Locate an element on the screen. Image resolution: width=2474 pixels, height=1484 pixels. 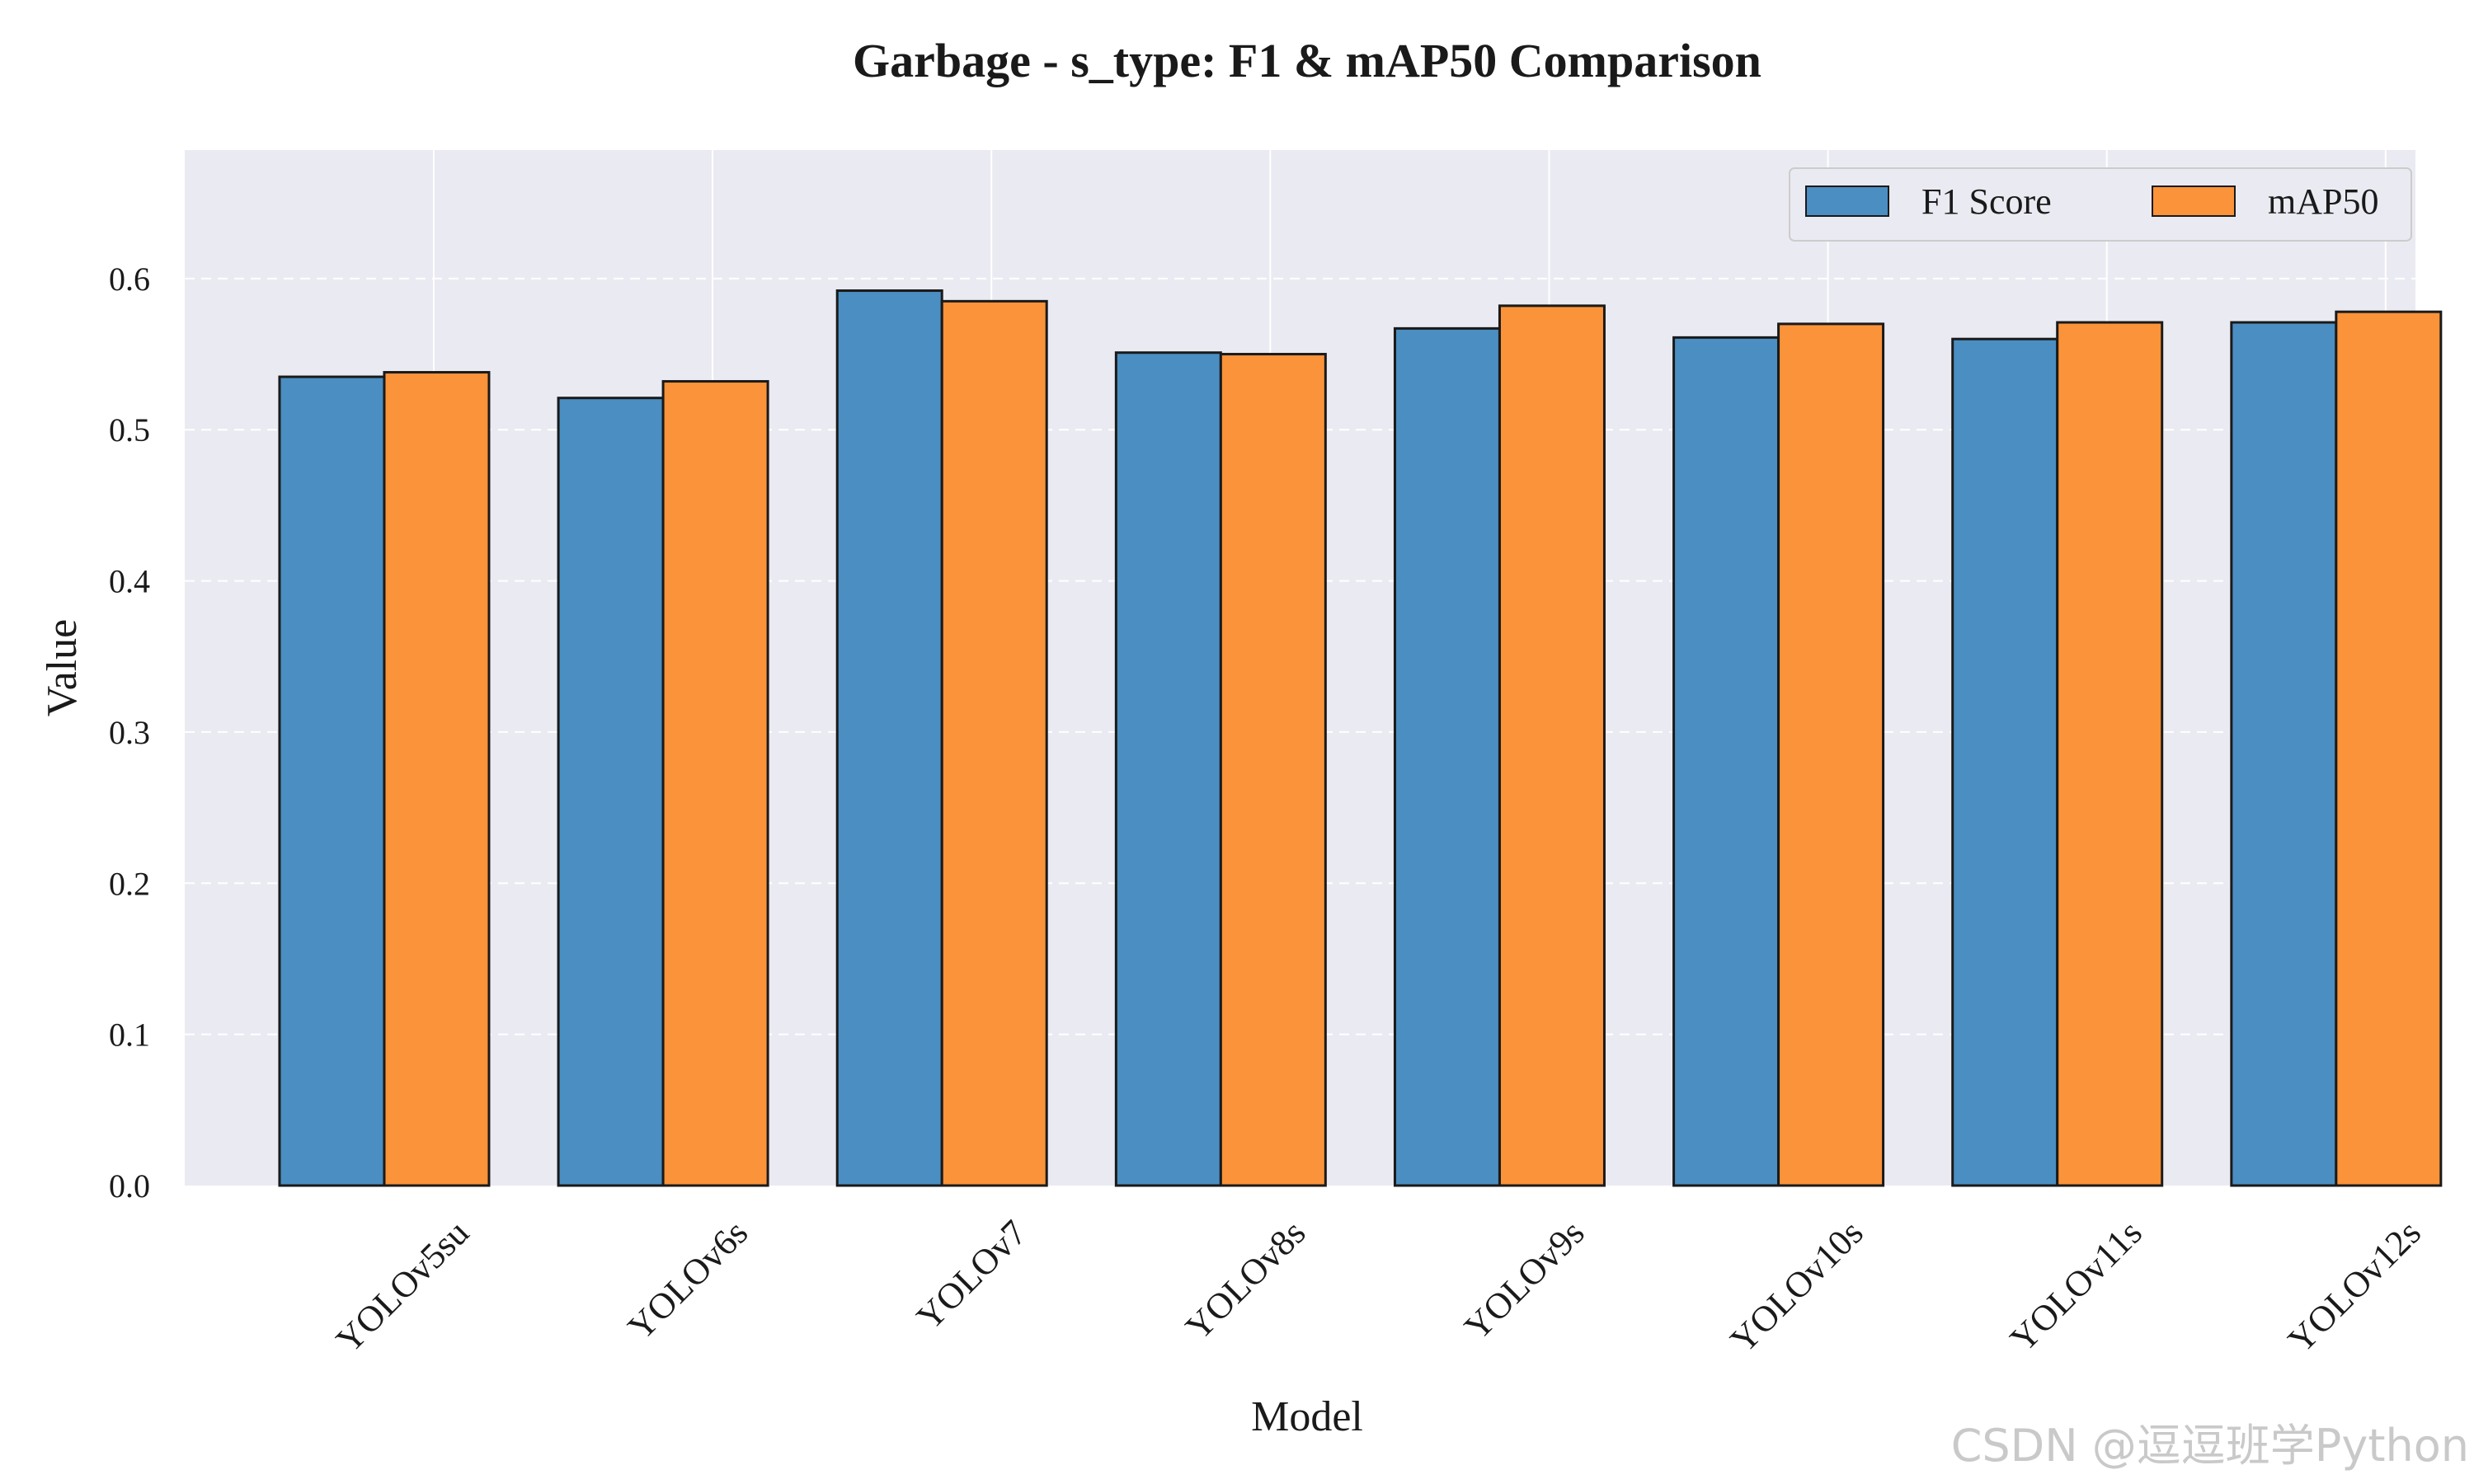
y-tick-label: 0.2 is located at coordinates (129, 883).